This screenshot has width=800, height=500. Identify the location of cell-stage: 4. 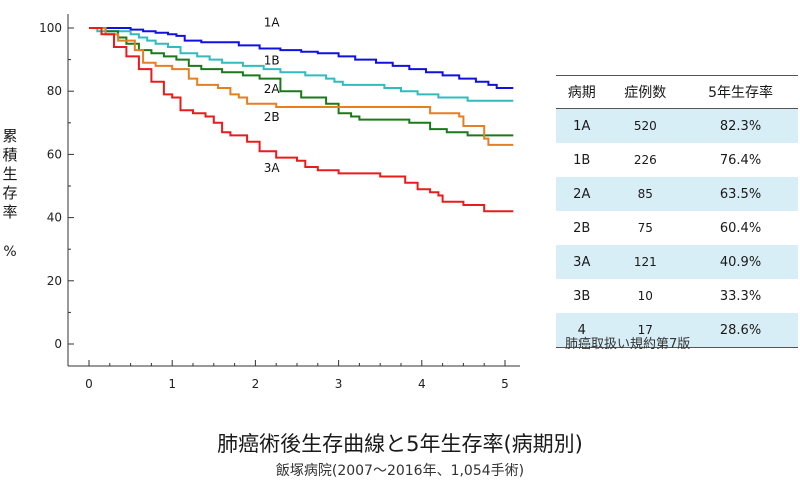
(582, 330).